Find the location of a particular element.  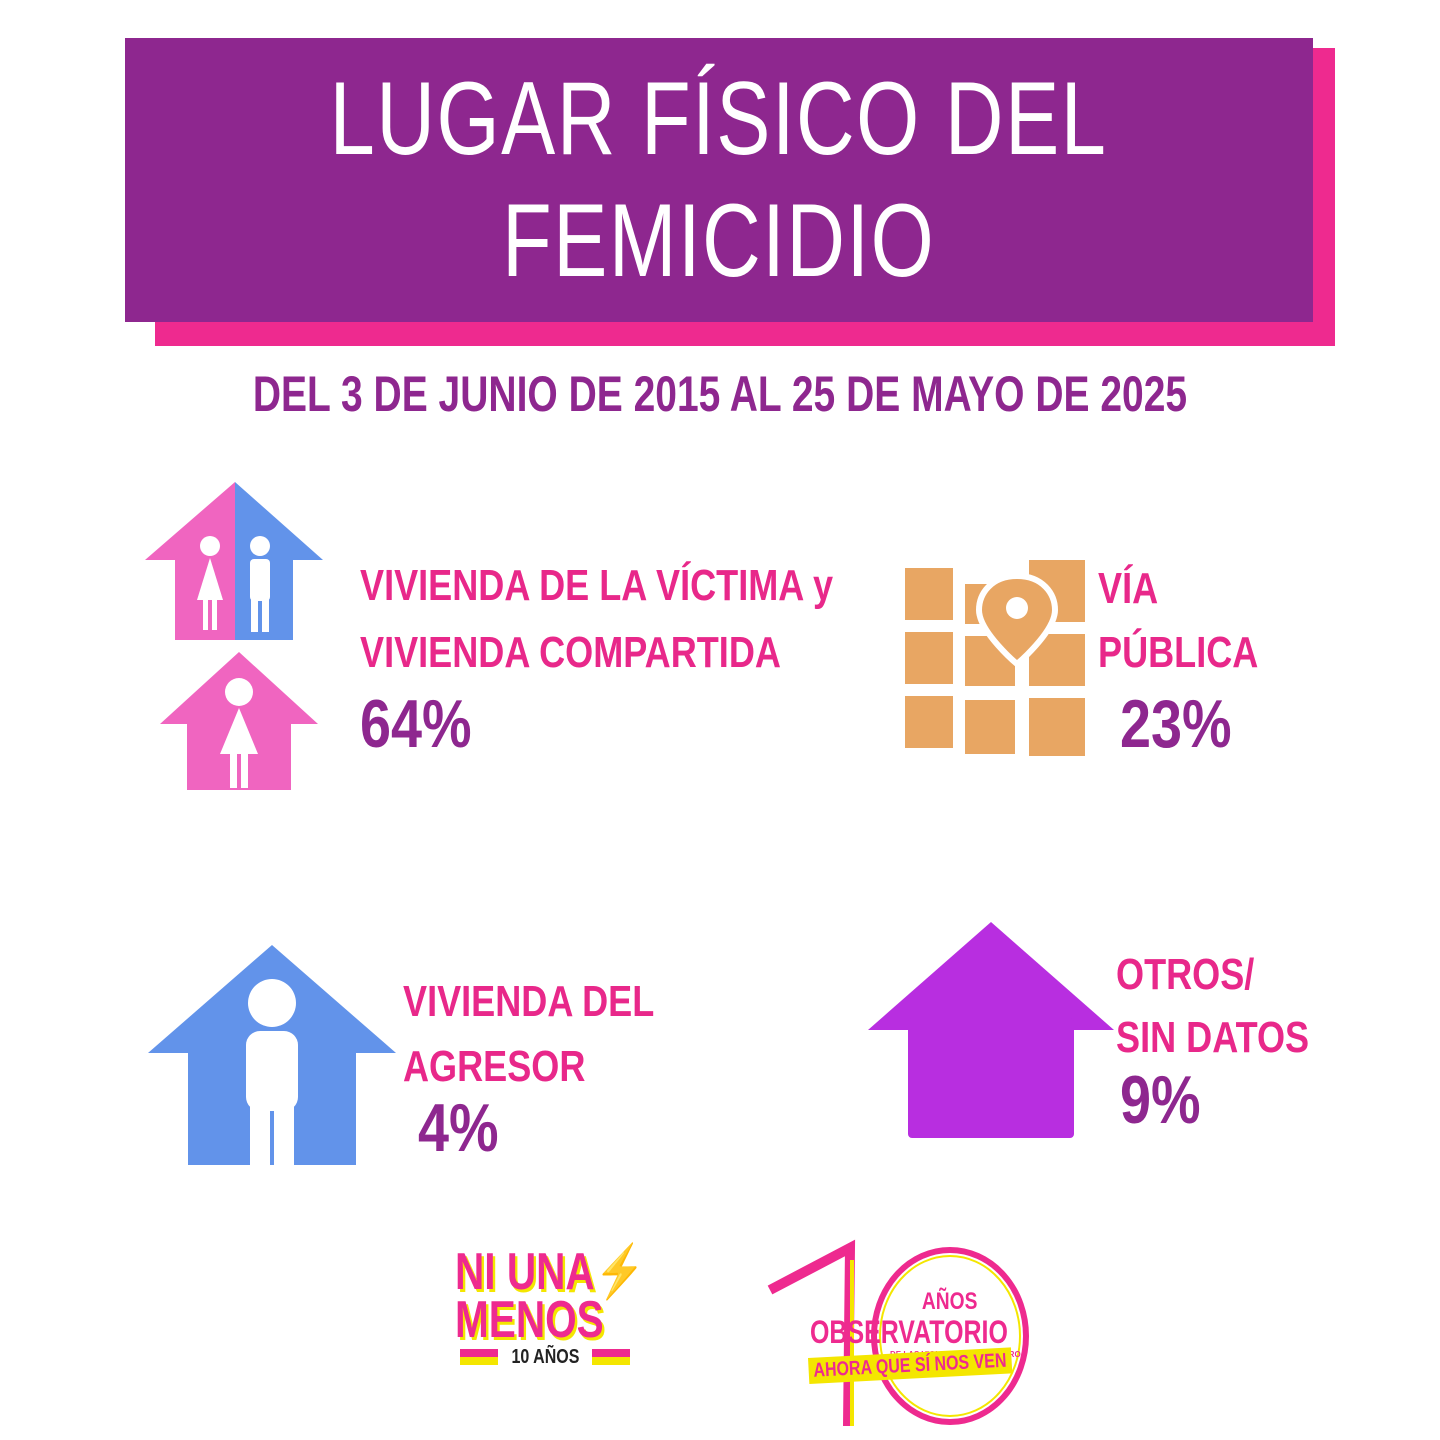

stat-otros-percent: 9% is located at coordinates (1160, 1100).